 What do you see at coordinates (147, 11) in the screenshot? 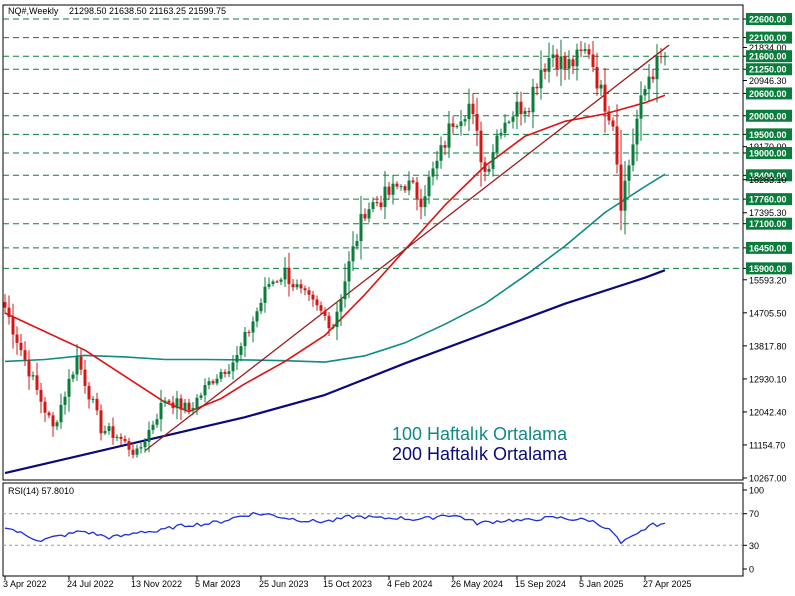
I see `ohlc-values: 21298.50 21638.50 21163.25 21599.75` at bounding box center [147, 11].